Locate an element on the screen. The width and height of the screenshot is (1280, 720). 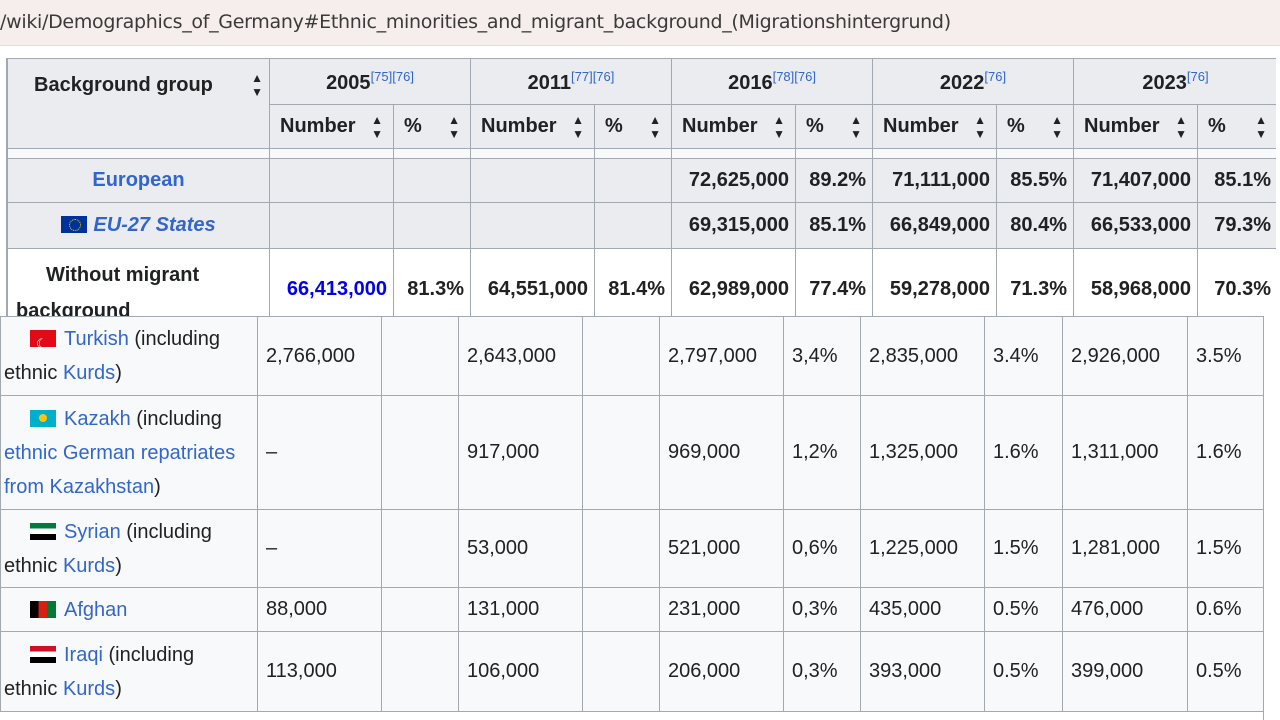
table-cell: 131,000 is located at coordinates (520, 609).